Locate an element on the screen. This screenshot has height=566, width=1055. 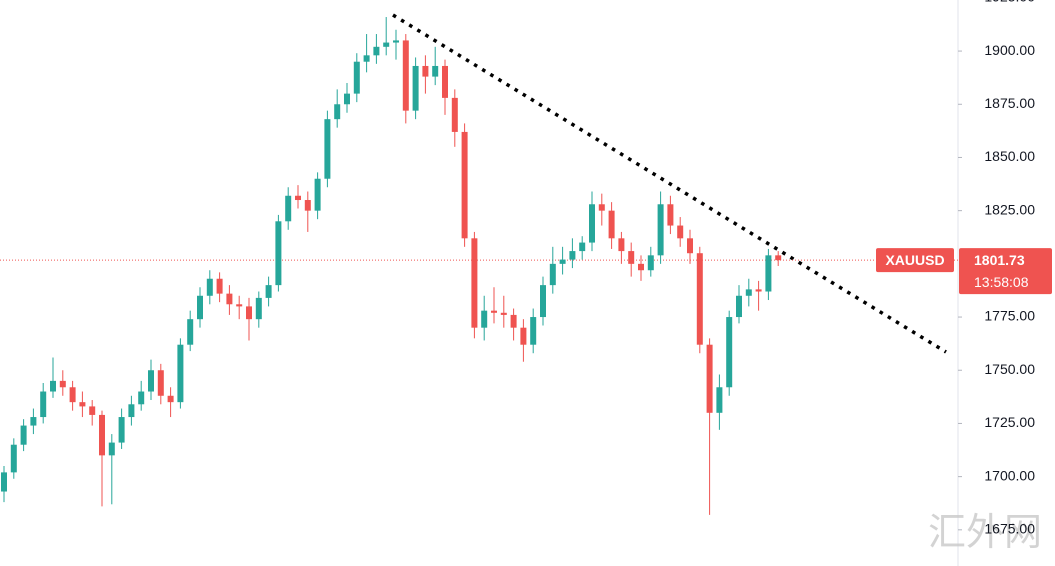
y-tick-label: 1900.00 is located at coordinates (1009, 50).